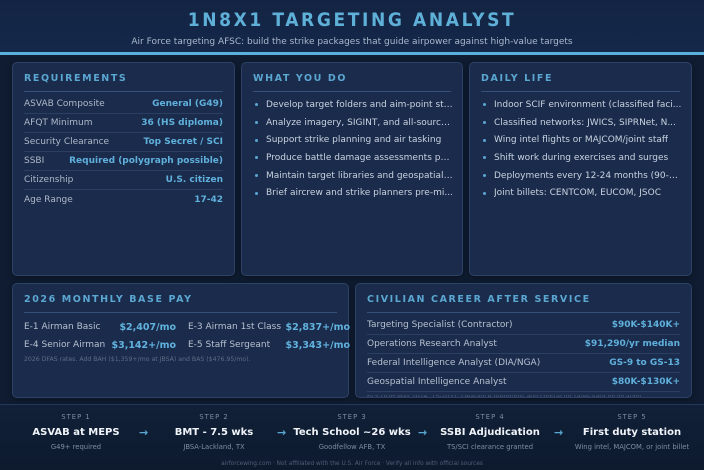 This screenshot has height=470, width=704. What do you see at coordinates (76, 417) in the screenshot?
I see `step-number: STEP 1` at bounding box center [76, 417].